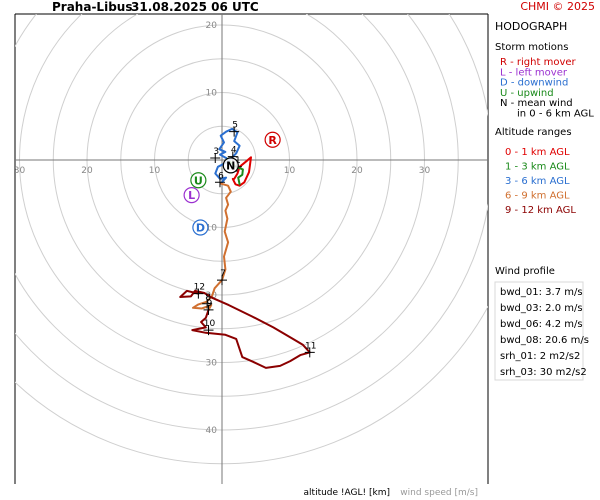  I want to click on altitude-axis-label: altitude !AGL! [km], so click(347, 493).